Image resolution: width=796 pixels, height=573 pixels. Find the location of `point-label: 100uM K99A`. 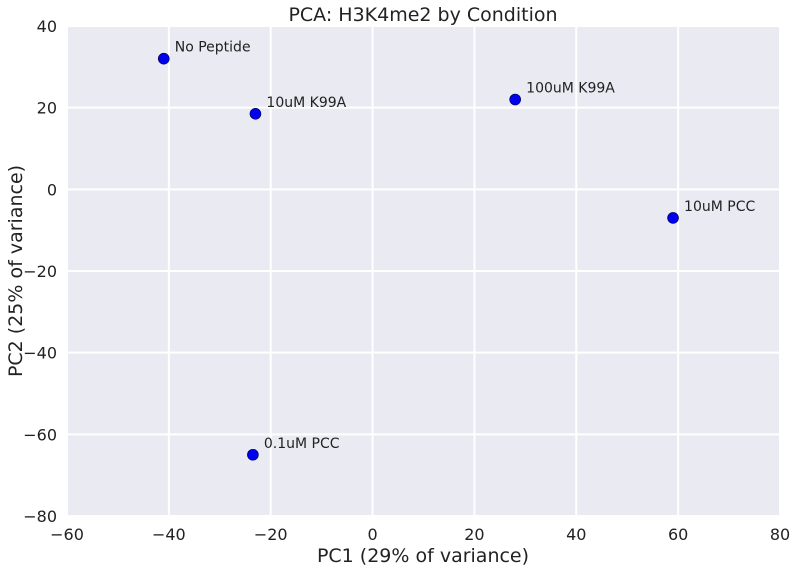

point-label: 100uM K99A is located at coordinates (570, 89).